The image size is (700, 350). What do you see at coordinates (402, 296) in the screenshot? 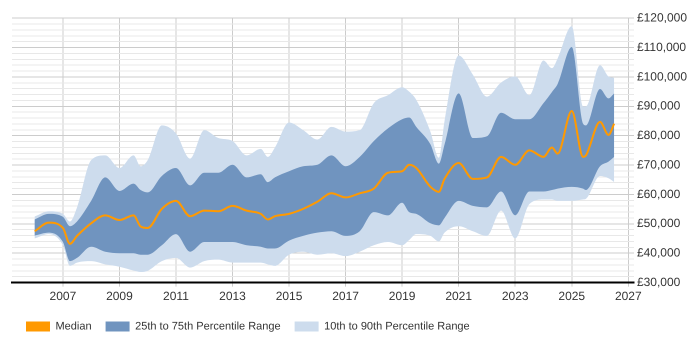
I see `x-tick-label: 2019` at bounding box center [402, 296].